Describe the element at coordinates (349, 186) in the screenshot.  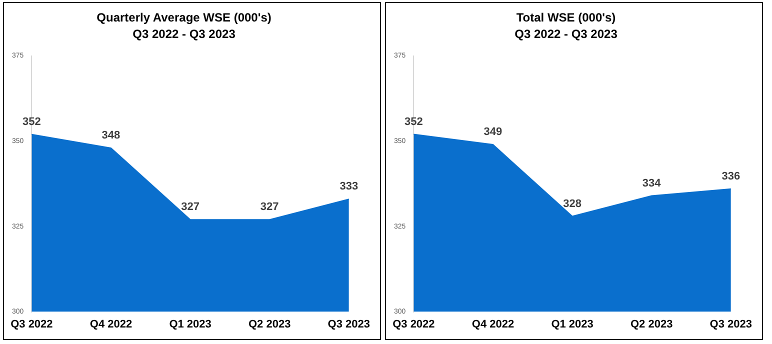
I see `data-label: 333` at that location.